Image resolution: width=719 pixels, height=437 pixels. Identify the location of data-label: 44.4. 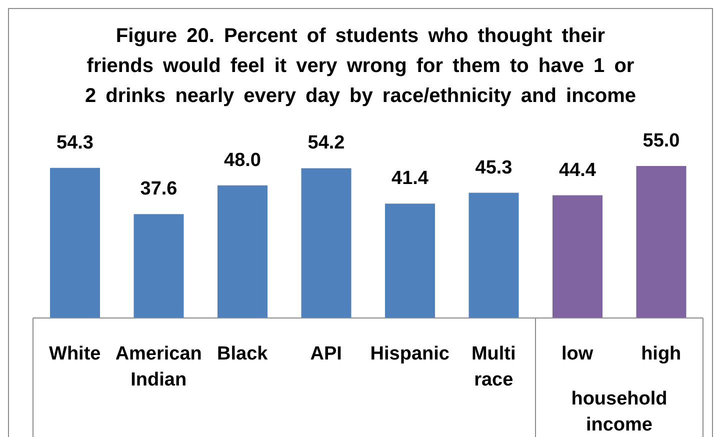
(577, 170).